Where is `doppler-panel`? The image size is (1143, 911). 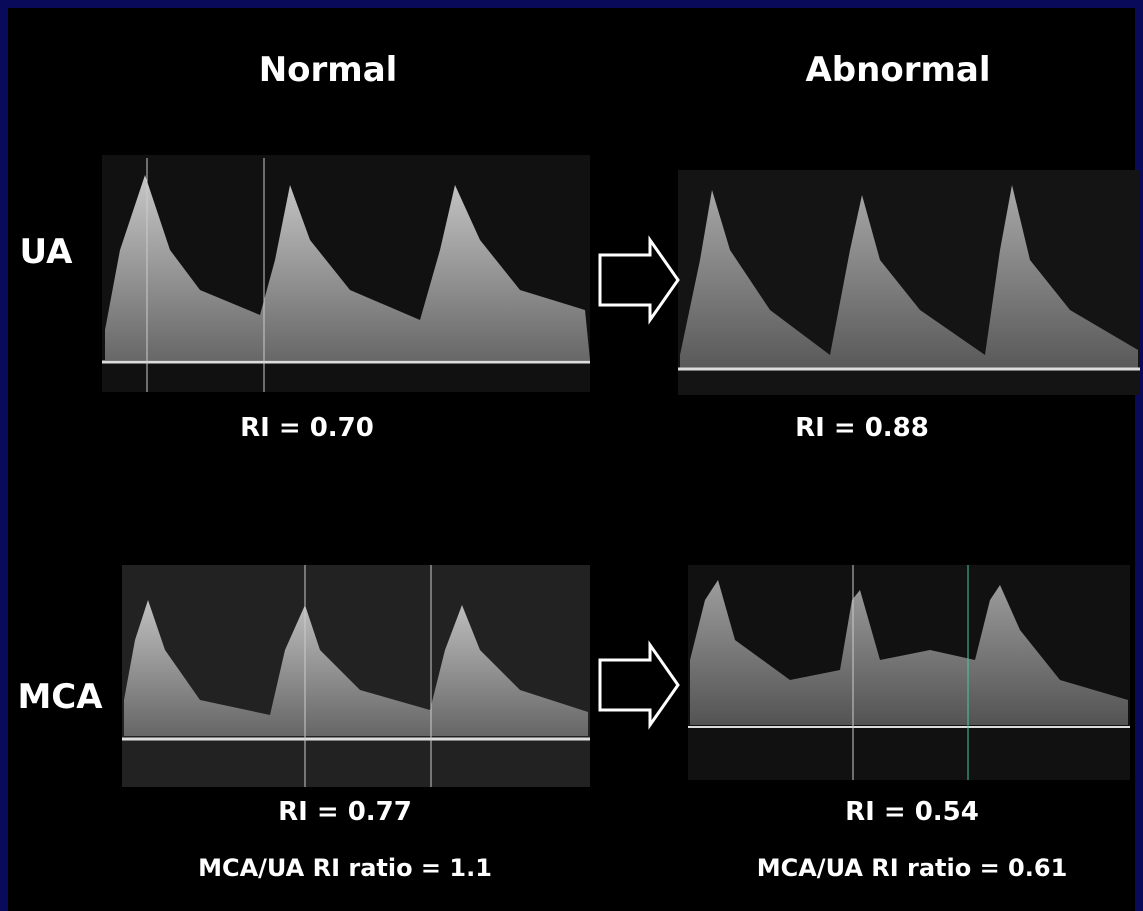 doppler-panel is located at coordinates (356, 676).